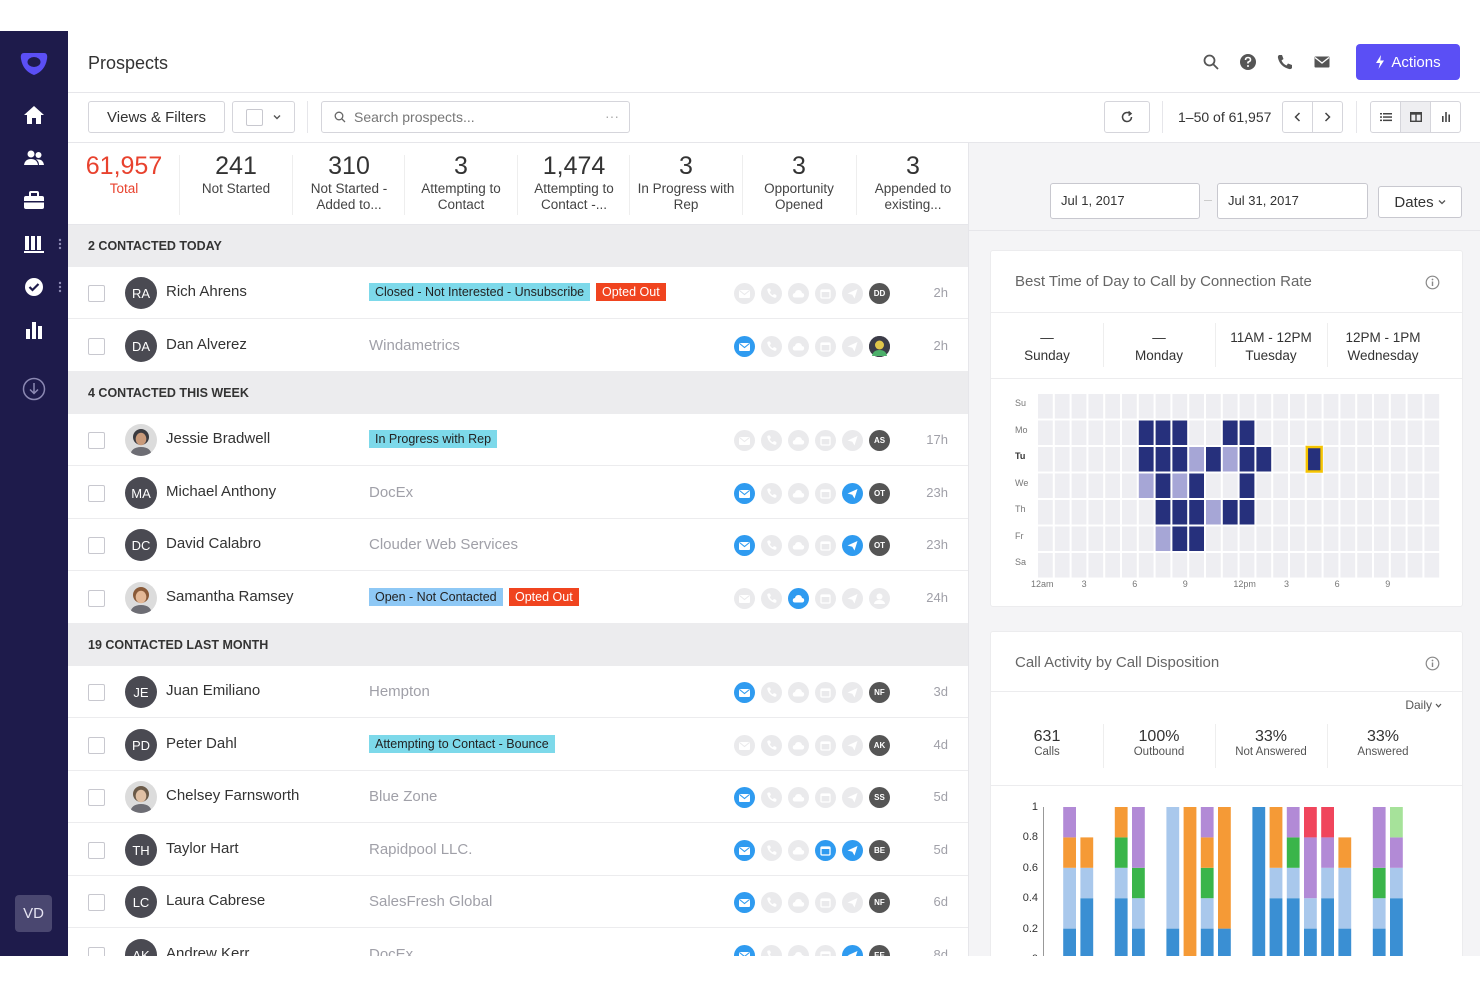 The image size is (1480, 987). I want to click on prospect-name: David Calabro, so click(214, 543).